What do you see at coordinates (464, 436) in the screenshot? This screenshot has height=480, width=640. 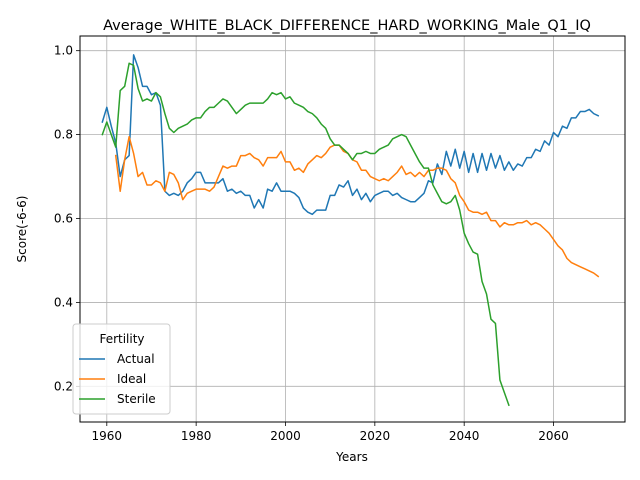 I see `x-tick-label: 2040` at bounding box center [464, 436].